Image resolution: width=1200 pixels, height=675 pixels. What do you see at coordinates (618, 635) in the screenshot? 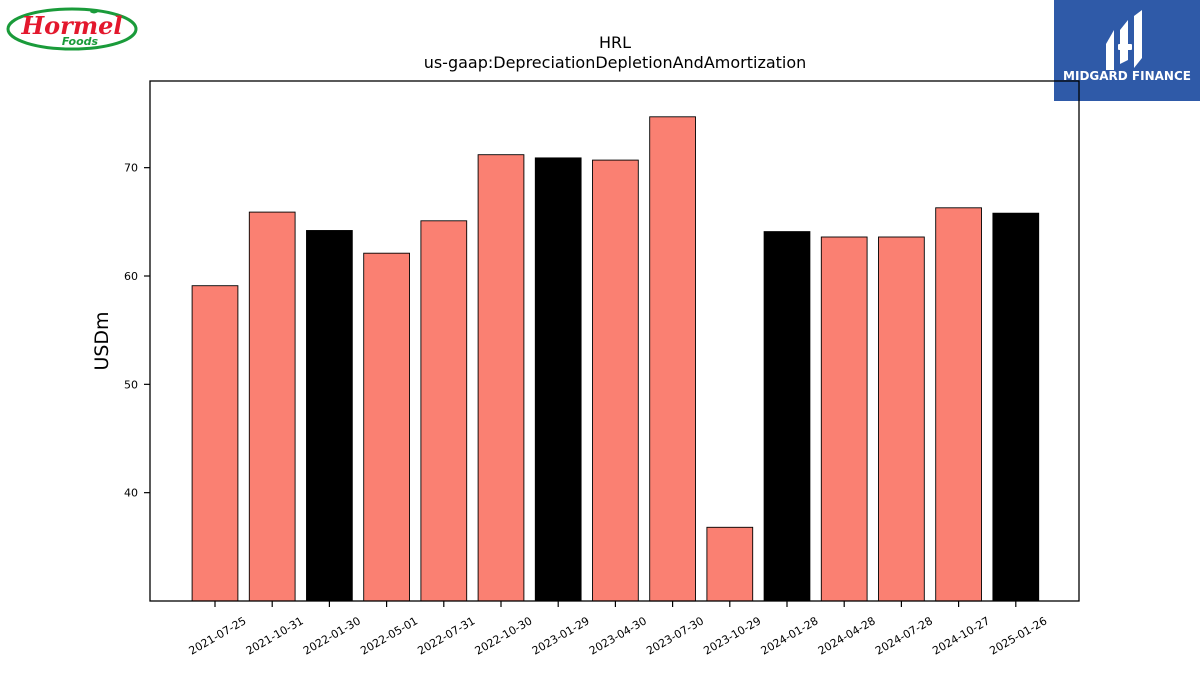
I see `x-tick-label: 2023-04-30` at bounding box center [618, 635].